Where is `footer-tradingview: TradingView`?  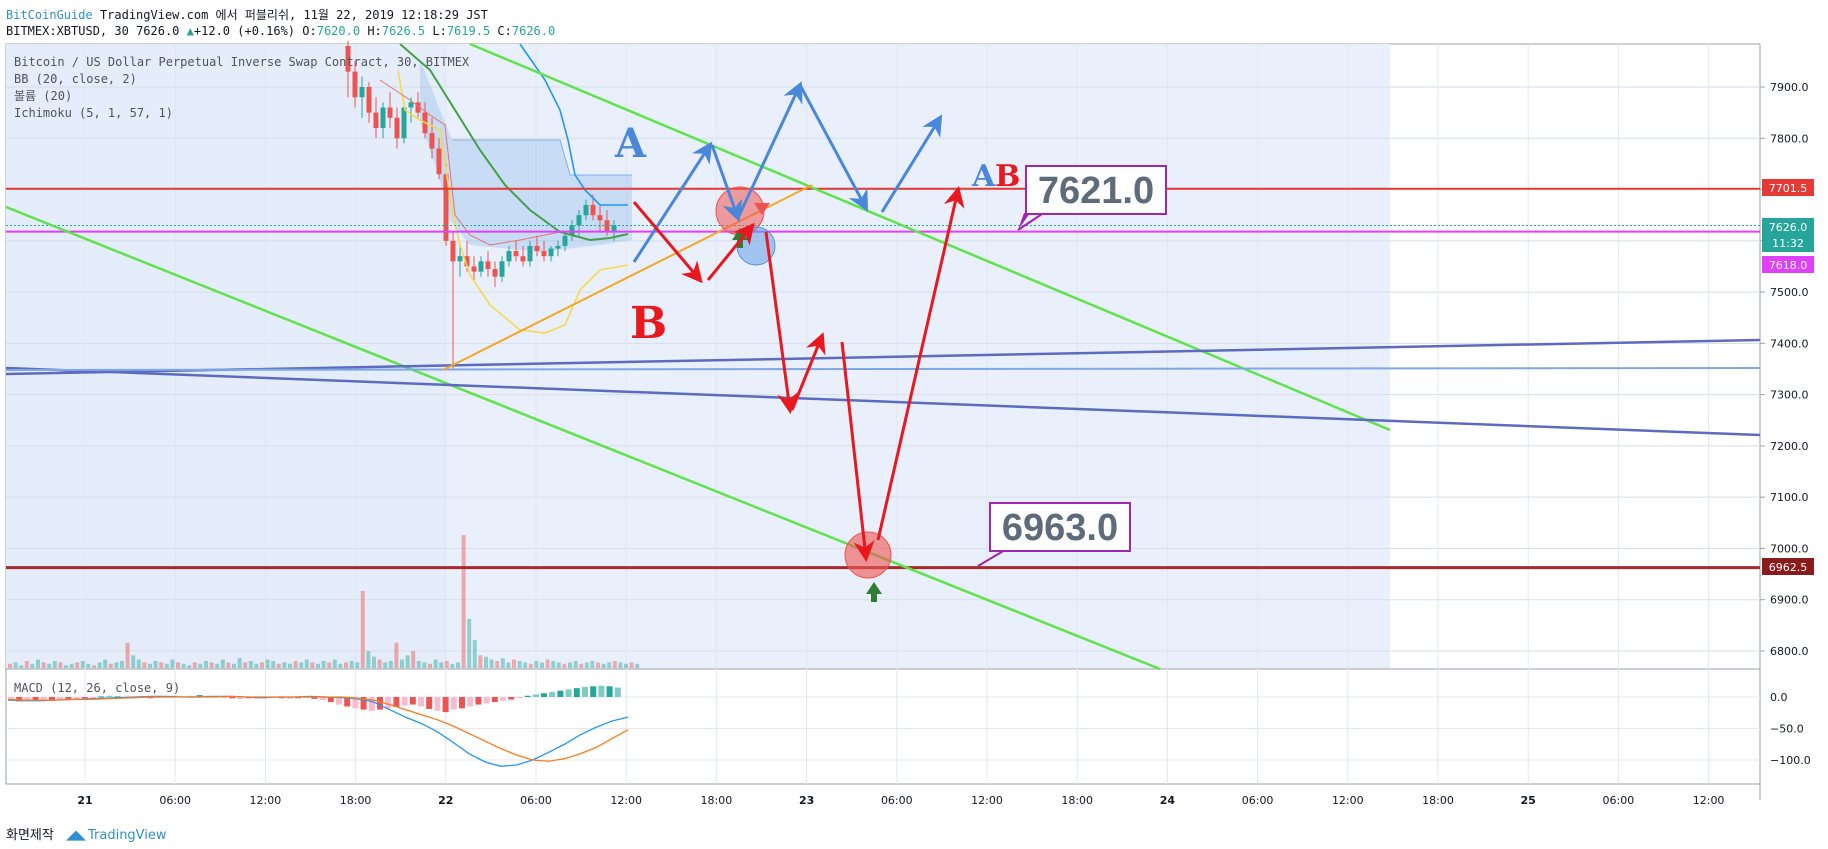
footer-tradingview: TradingView is located at coordinates (127, 835).